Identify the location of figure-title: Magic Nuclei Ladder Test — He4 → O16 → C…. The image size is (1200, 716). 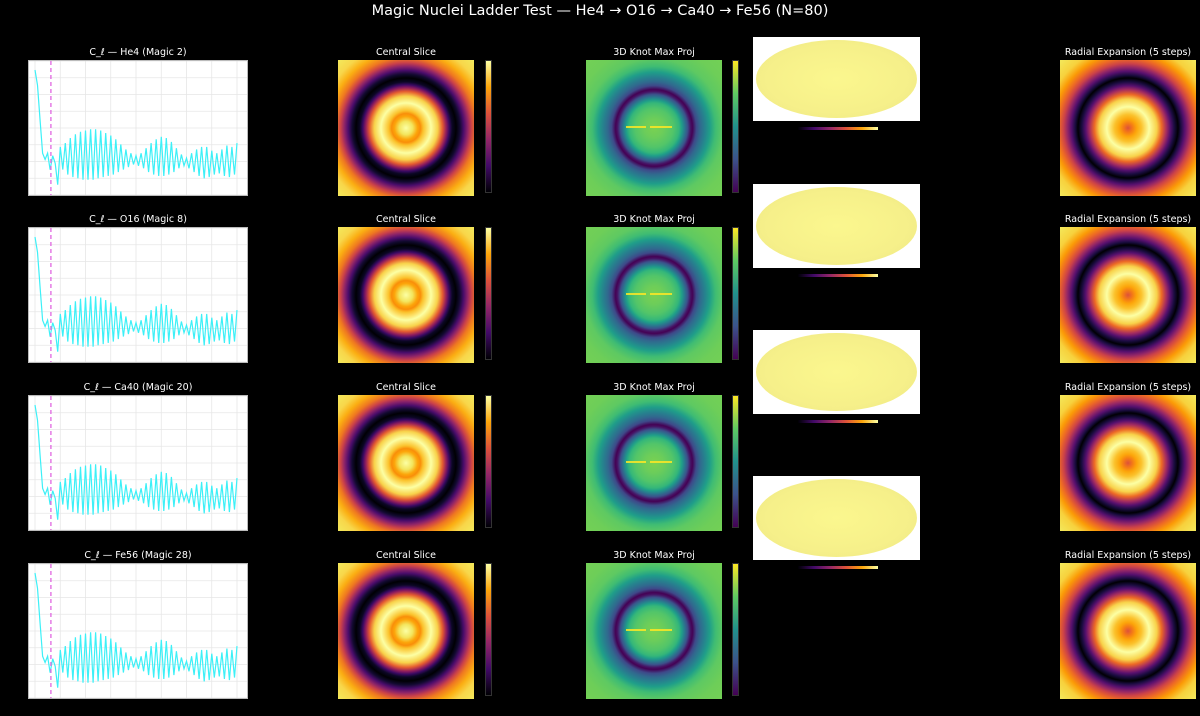
(600, 11).